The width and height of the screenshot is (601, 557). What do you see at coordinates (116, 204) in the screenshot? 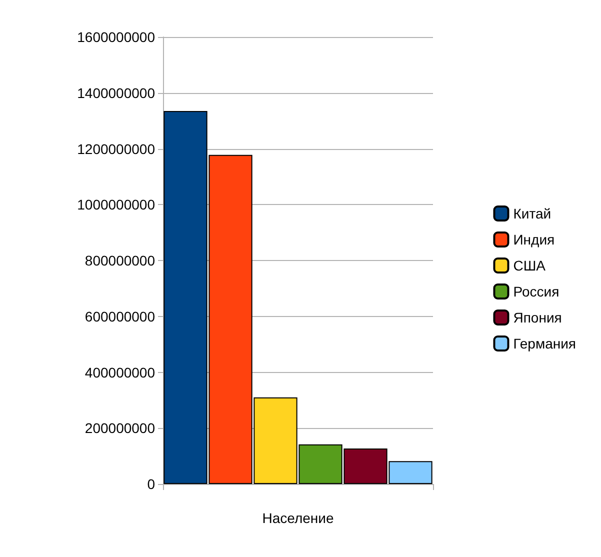
I see `y-tick-label: 1000000000` at bounding box center [116, 204].